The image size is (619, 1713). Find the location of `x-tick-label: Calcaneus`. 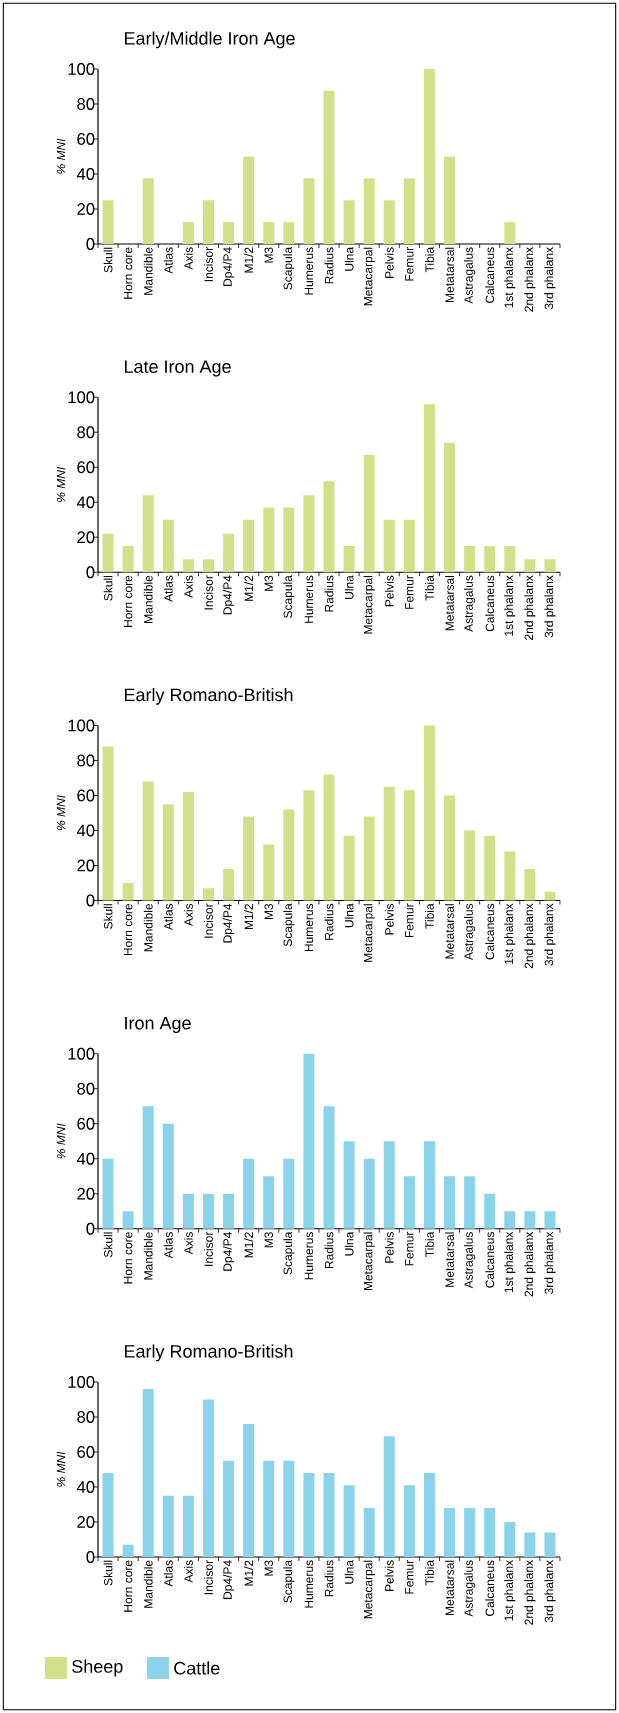

x-tick-label: Calcaneus is located at coordinates (490, 931).